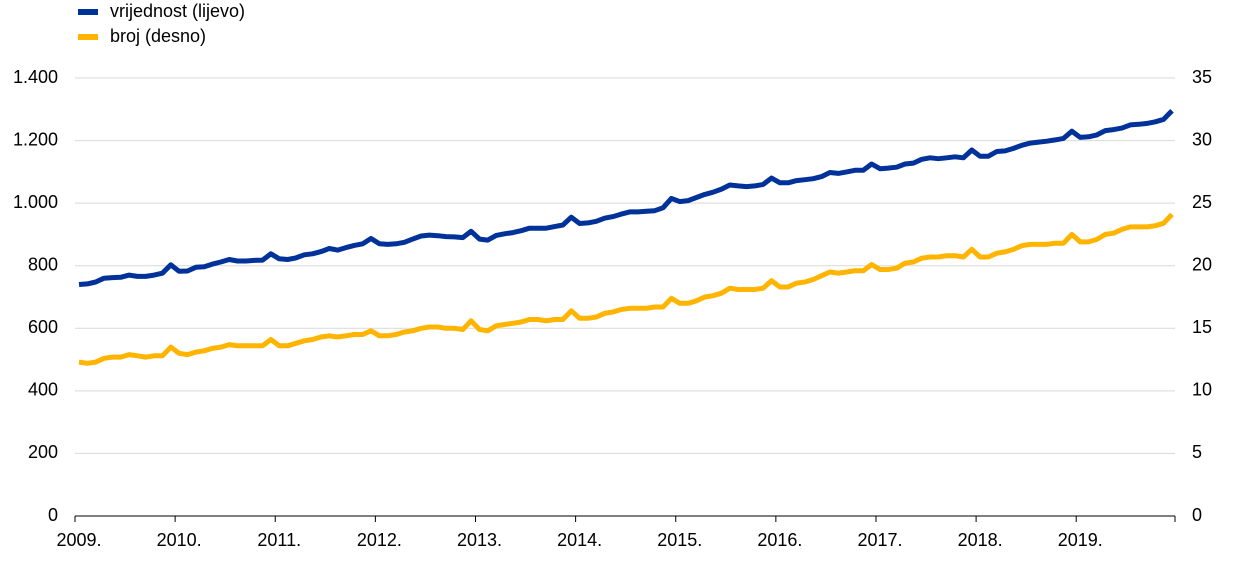 This screenshot has width=1240, height=561. What do you see at coordinates (1197, 452) in the screenshot?
I see `y2-tick-label: 5` at bounding box center [1197, 452].